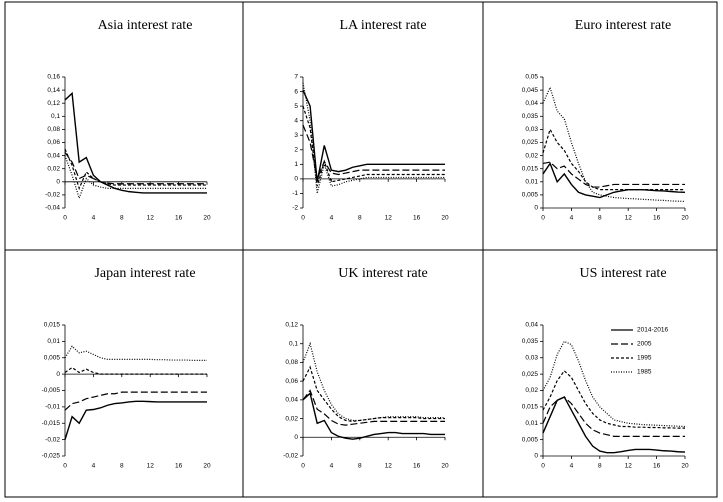 This screenshot has width=723, height=502. I want to click on y-tick-label: -0,015, so click(51, 423).